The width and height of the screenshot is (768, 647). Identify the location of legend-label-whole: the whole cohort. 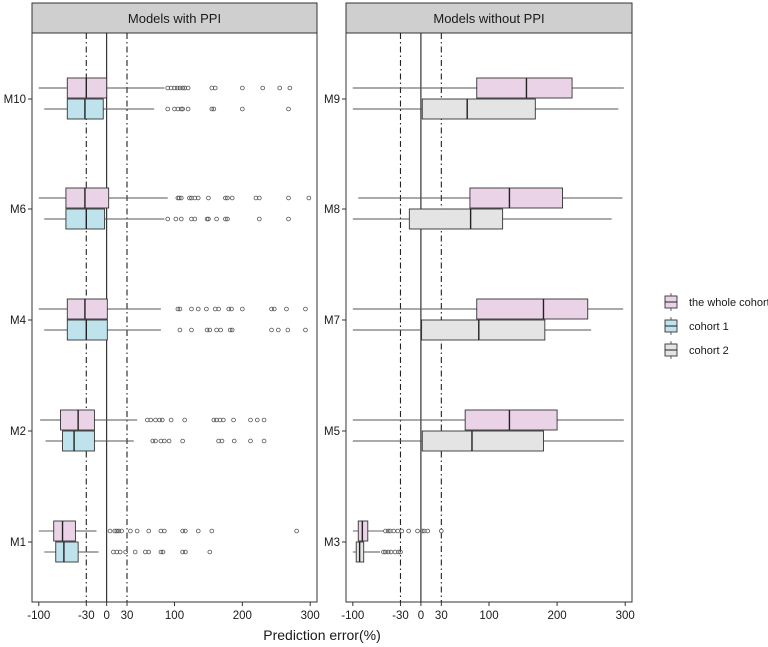
(728, 303).